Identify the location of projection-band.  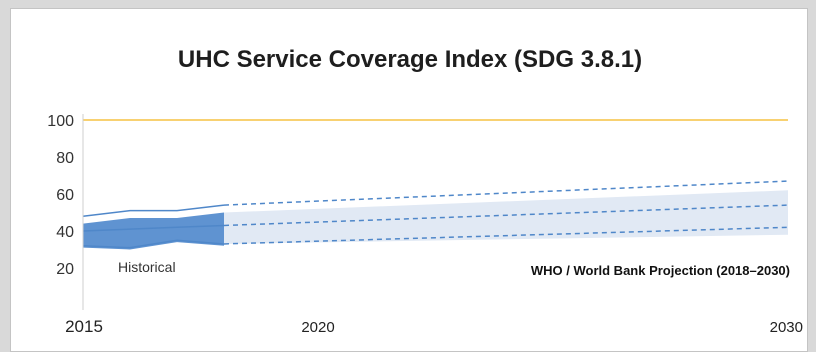
(506, 217).